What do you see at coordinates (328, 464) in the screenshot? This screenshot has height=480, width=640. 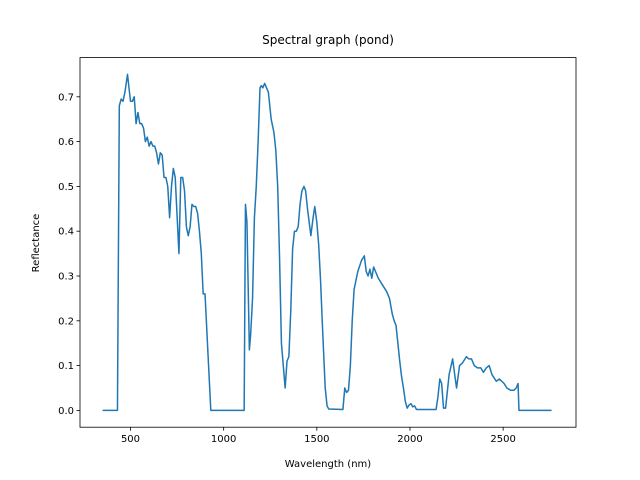 I see `x-axis-label: Wavelength (nm)` at bounding box center [328, 464].